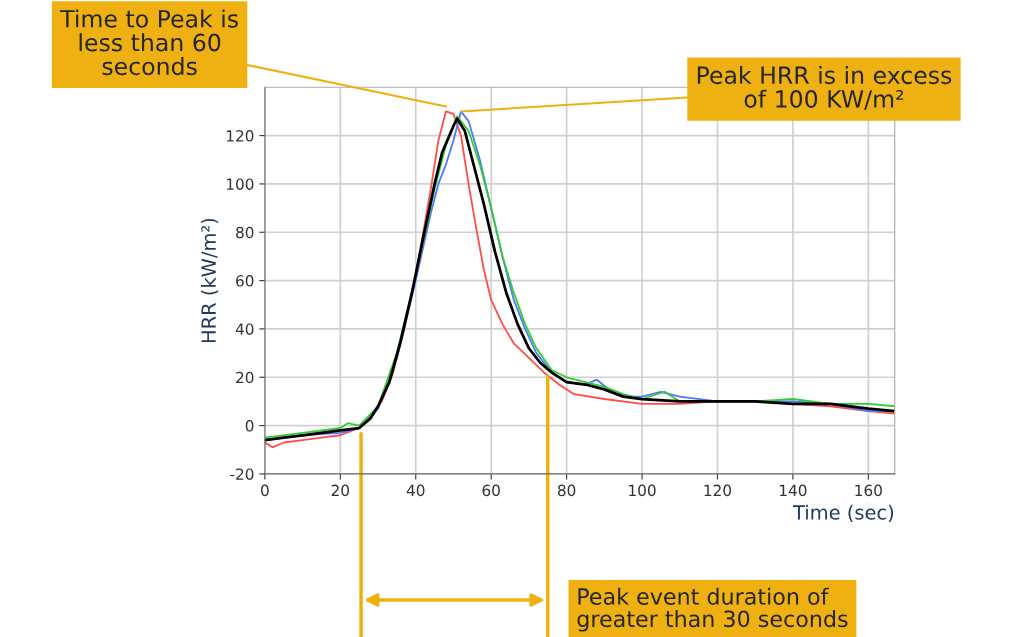 The image size is (1011, 637). Describe the element at coordinates (415, 490) in the screenshot. I see `x-tick-label: 40` at that location.